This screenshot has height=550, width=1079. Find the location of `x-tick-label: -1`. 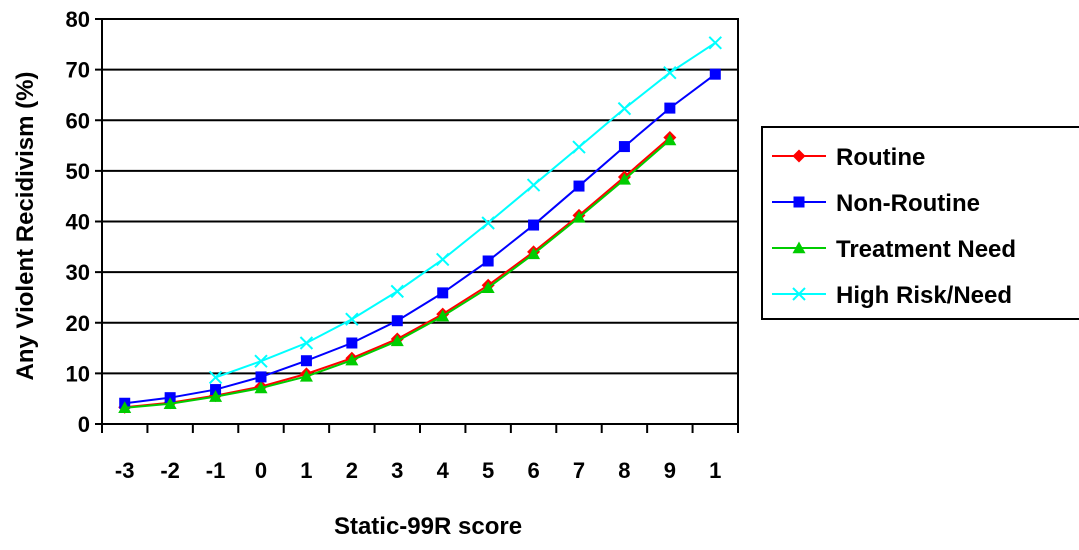

x-tick-label: -1 is located at coordinates (216, 470).